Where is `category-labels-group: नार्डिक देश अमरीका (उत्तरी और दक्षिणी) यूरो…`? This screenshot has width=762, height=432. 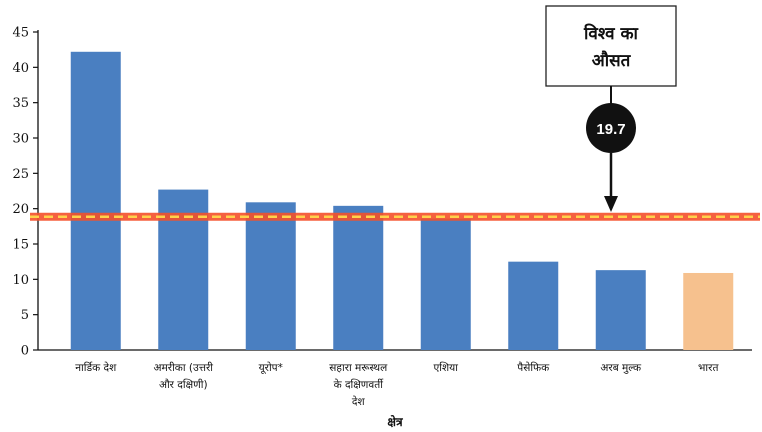 category-labels-group: नार्डिक देश अमरीका (उत्तरी और दक्षिणी) यूरो… is located at coordinates (397, 384).